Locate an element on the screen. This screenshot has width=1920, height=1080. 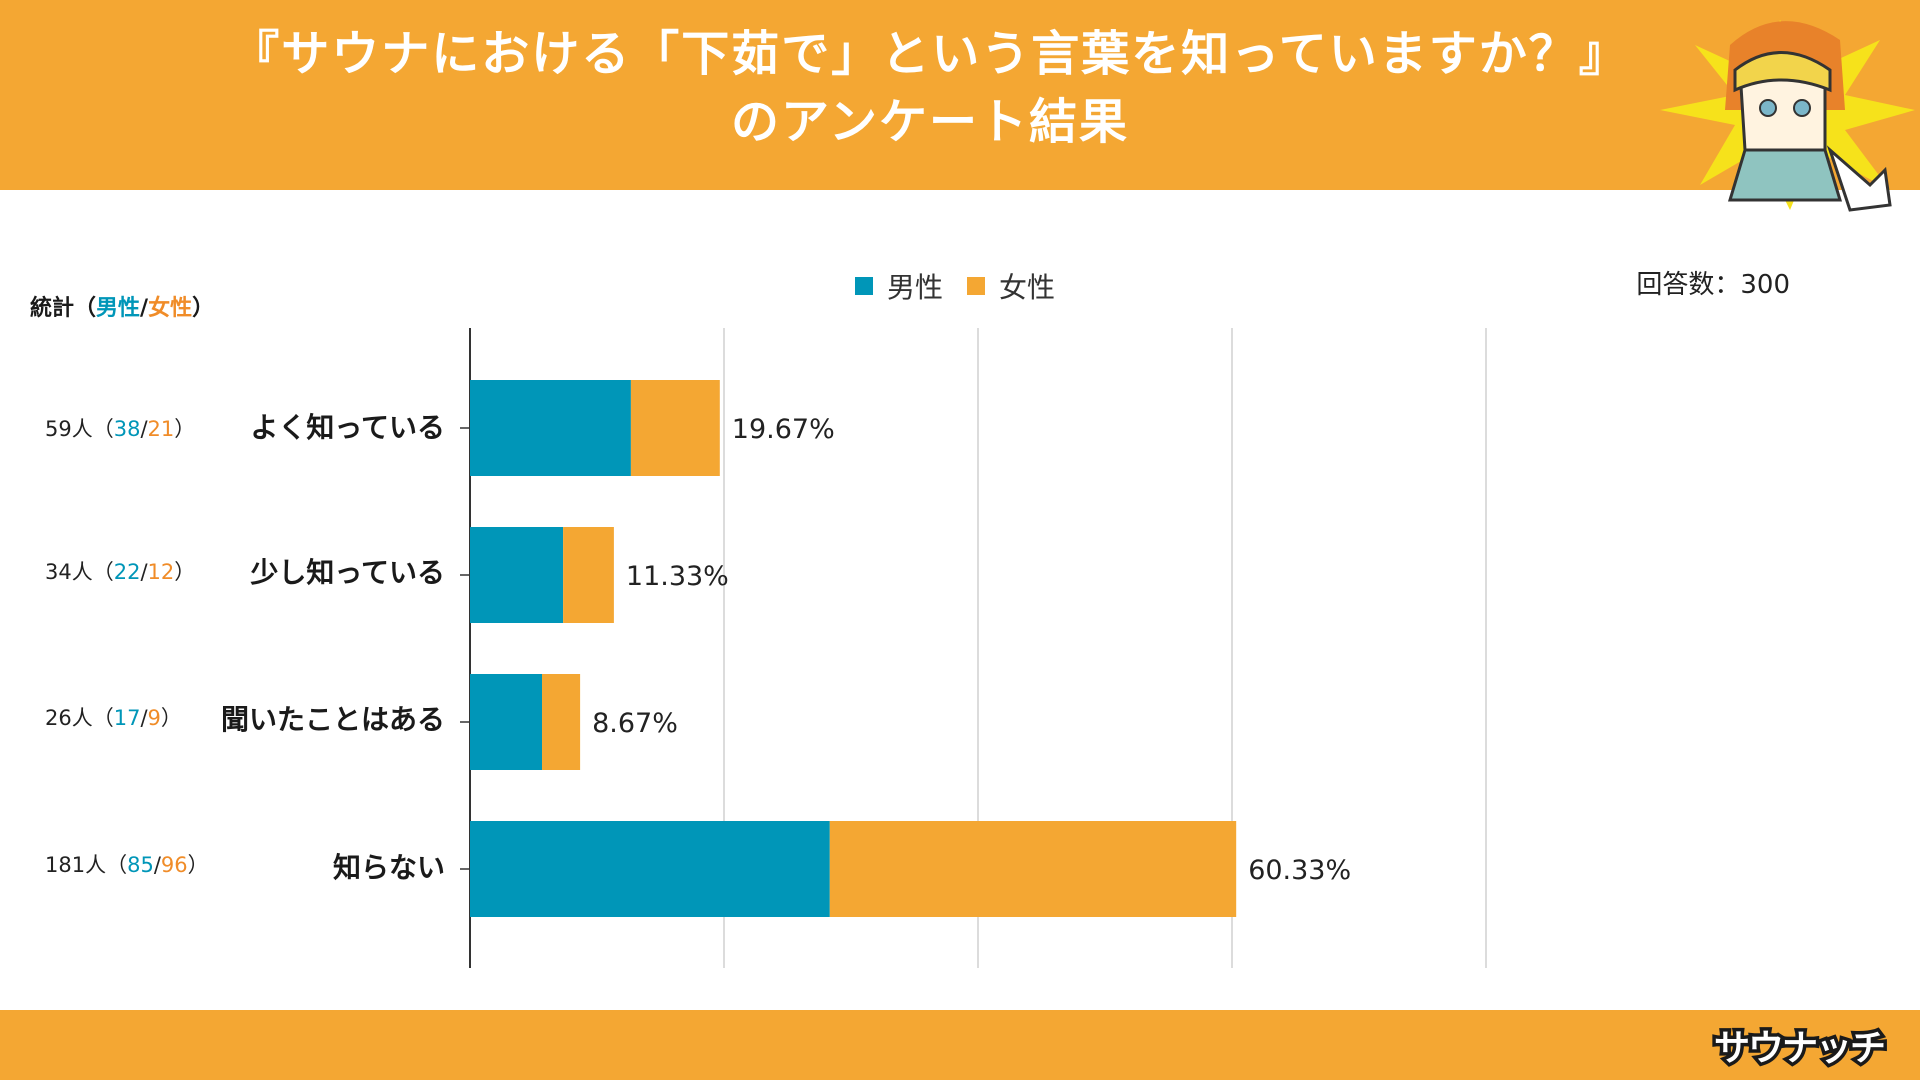
stat-male: 38 is located at coordinates (127, 429).